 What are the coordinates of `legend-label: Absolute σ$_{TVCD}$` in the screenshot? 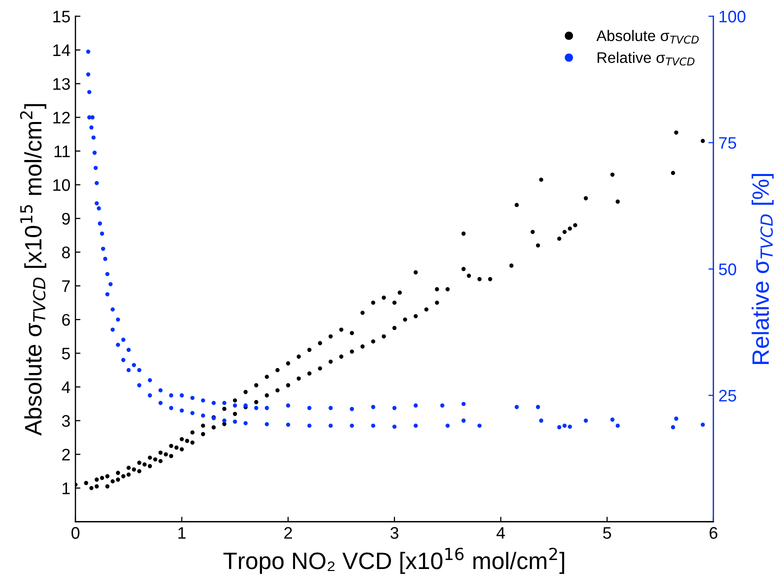 It's located at (647, 37).